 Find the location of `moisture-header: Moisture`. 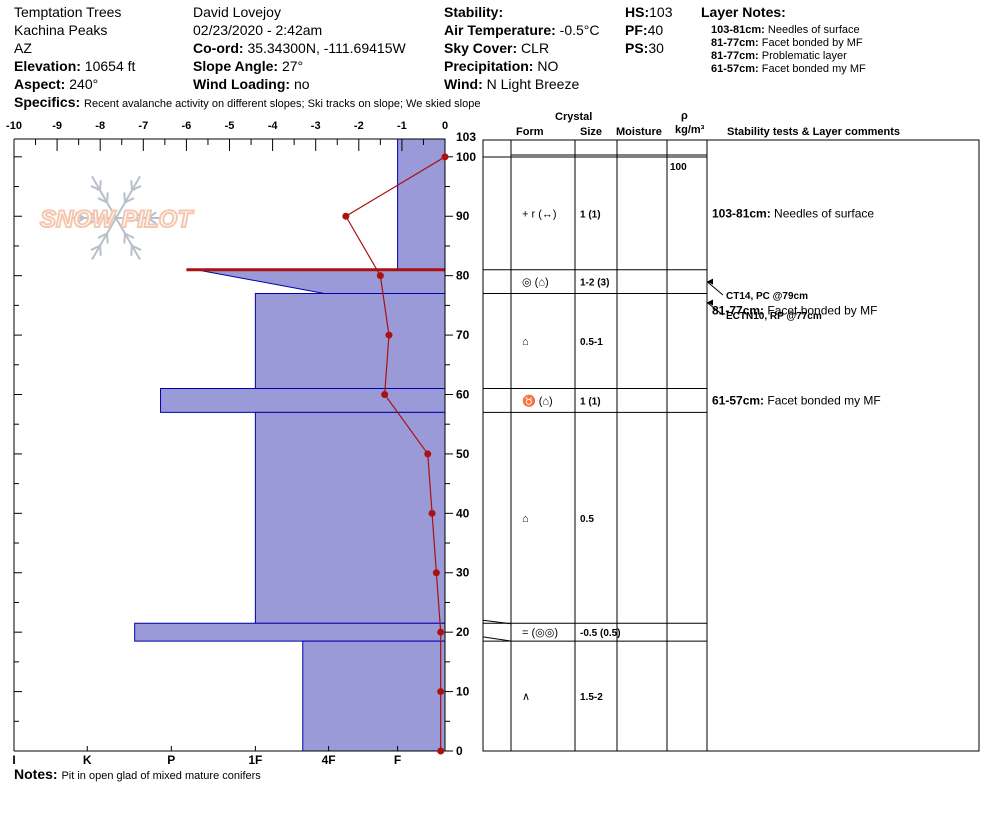

moisture-header: Moisture is located at coordinates (639, 132).